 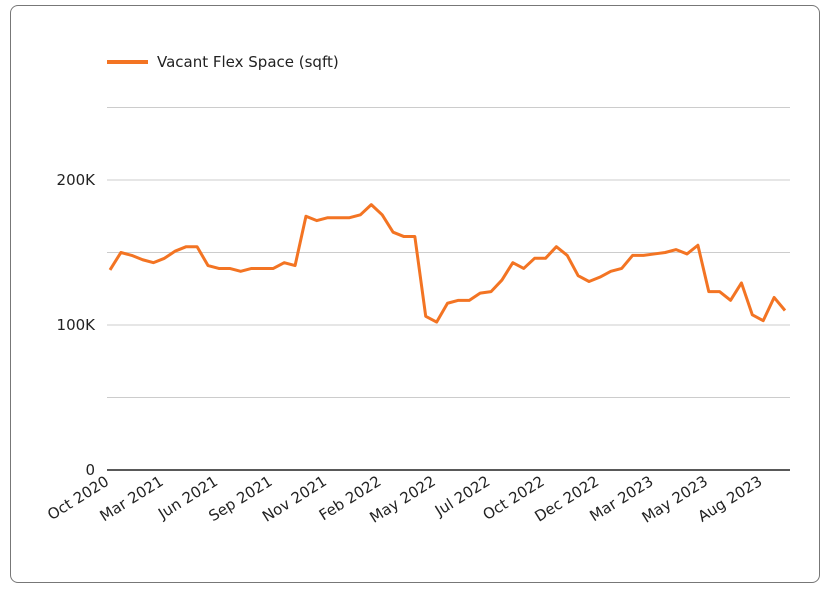 What do you see at coordinates (77, 180) in the screenshot?
I see `y-tick-label: 200K` at bounding box center [77, 180].